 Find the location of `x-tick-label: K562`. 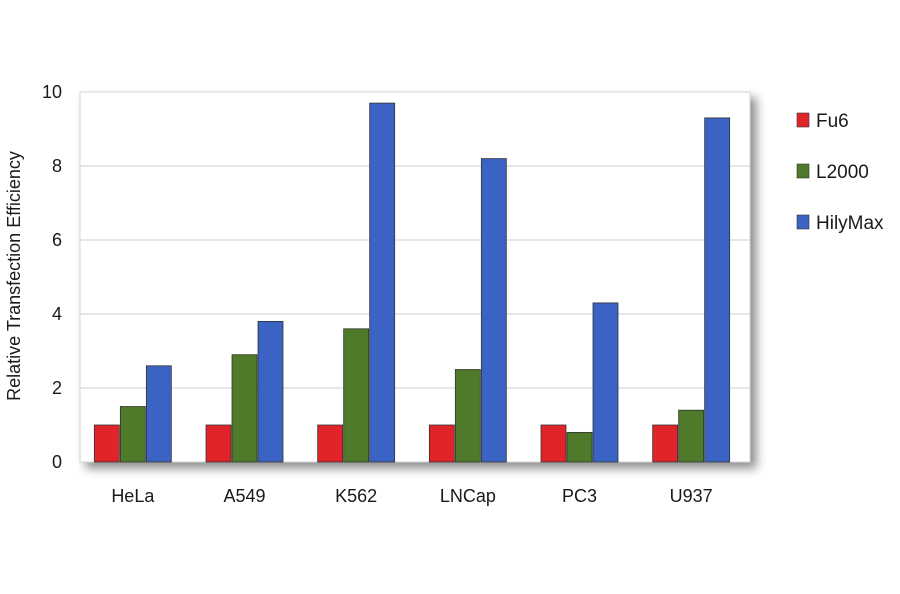

x-tick-label: K562 is located at coordinates (356, 496).